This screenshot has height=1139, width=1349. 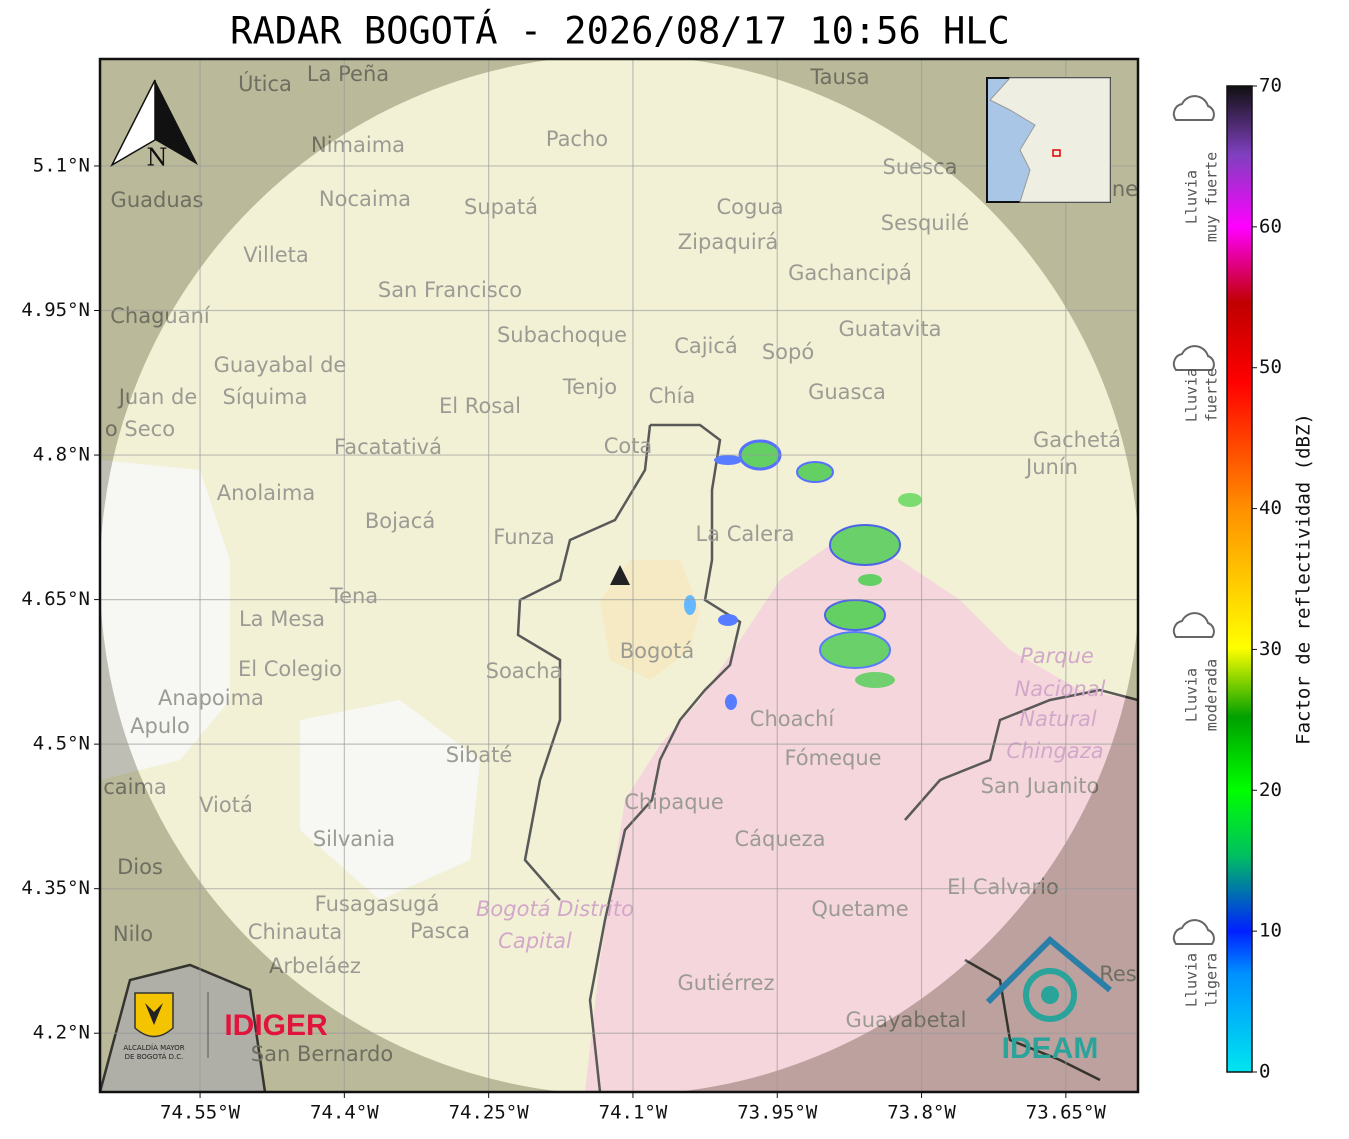 I want to click on lat-tick-label: 4.65°N, so click(x=55, y=599).